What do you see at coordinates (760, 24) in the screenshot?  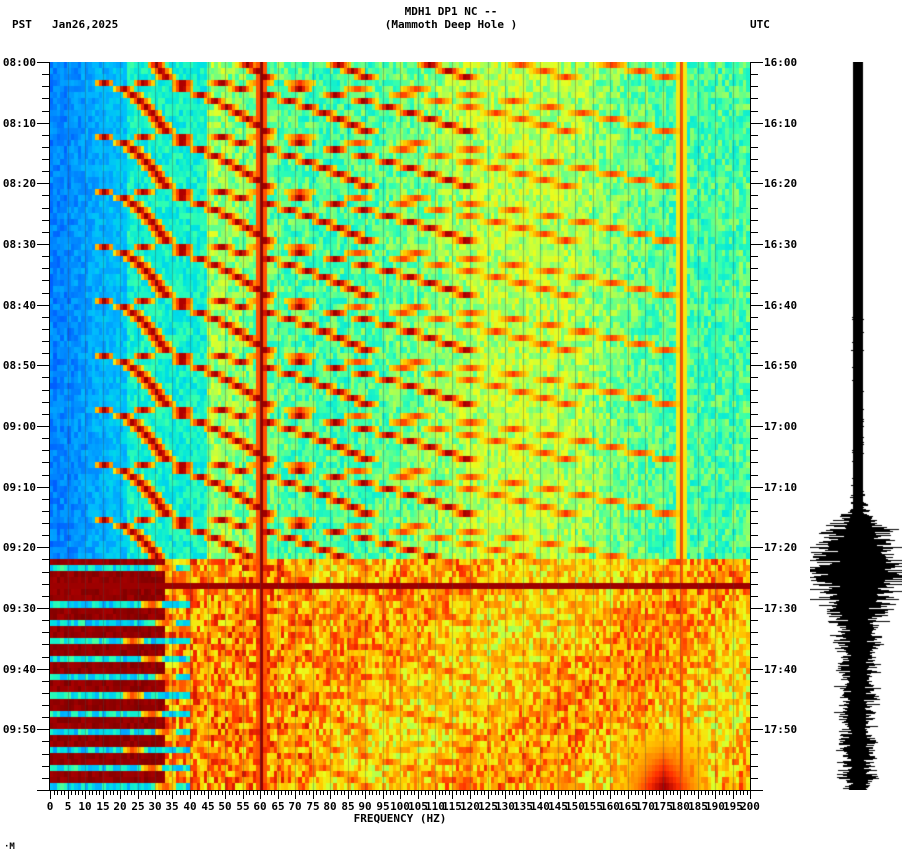 I see `header-timezone-right: UTC` at bounding box center [760, 24].